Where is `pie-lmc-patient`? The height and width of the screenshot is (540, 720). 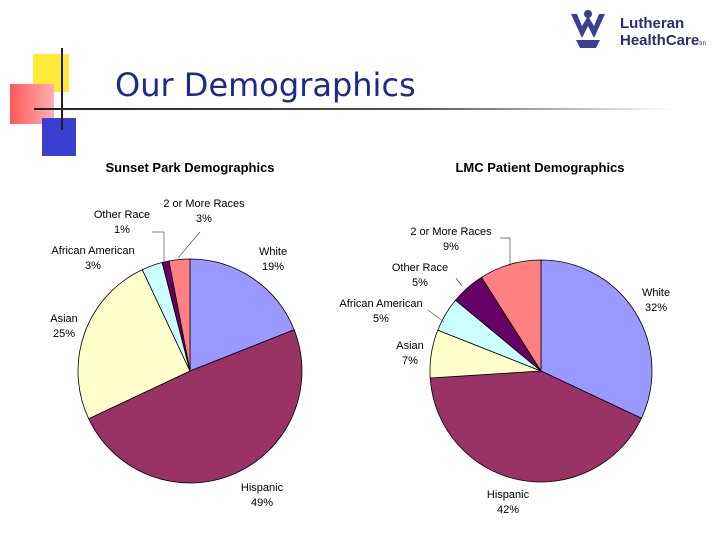
pie-lmc-patient is located at coordinates (541, 371).